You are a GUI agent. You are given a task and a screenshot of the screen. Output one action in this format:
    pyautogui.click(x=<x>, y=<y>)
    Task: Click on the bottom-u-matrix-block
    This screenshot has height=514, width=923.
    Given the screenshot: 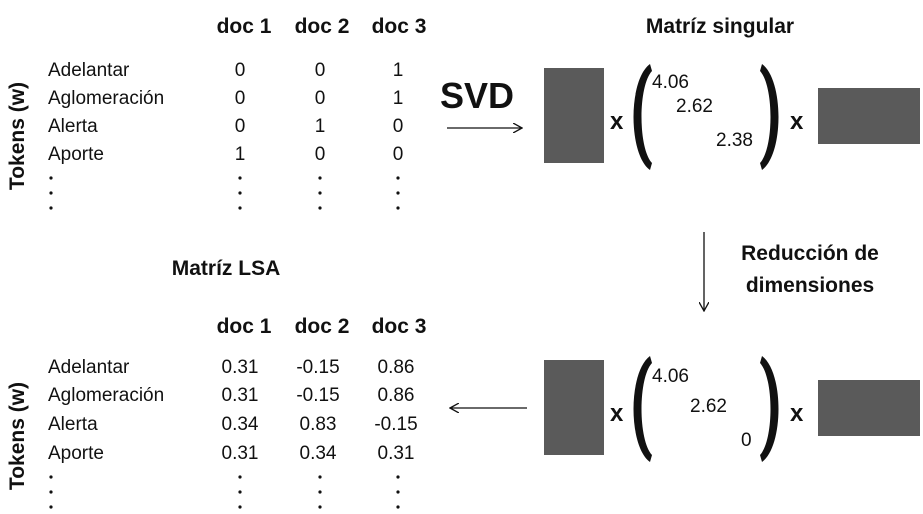 What is the action you would take?
    pyautogui.click(x=574, y=407)
    